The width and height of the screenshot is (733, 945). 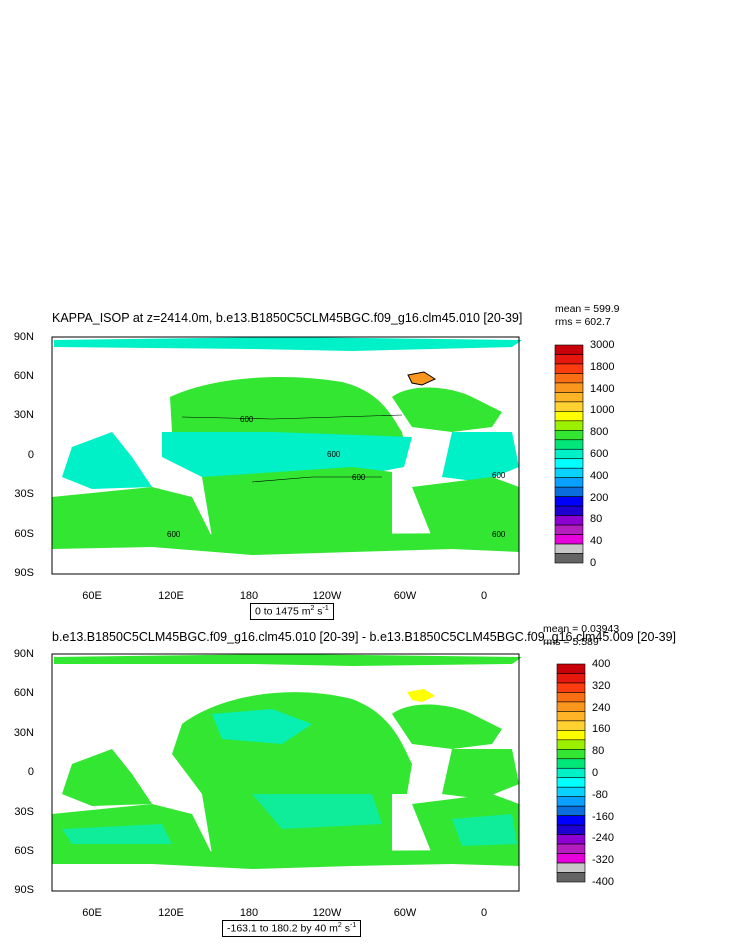 I want to click on panel2-lat-label: 0, so click(x=30, y=772).